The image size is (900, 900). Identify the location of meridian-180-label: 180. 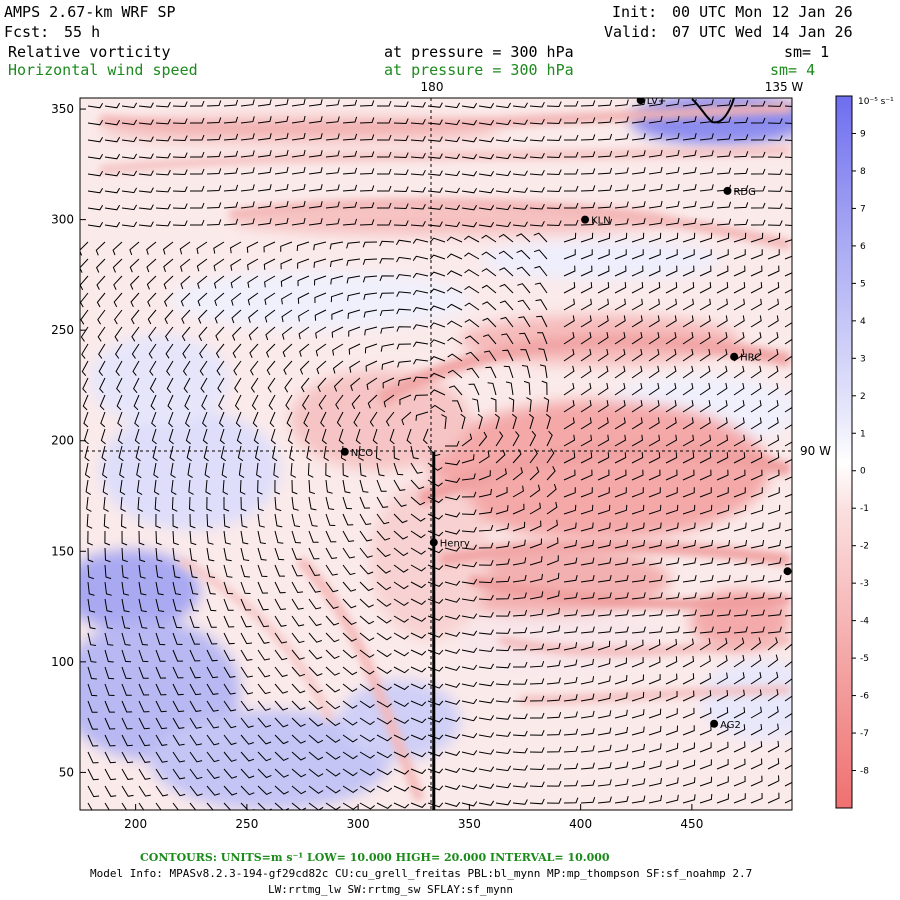
(432, 87).